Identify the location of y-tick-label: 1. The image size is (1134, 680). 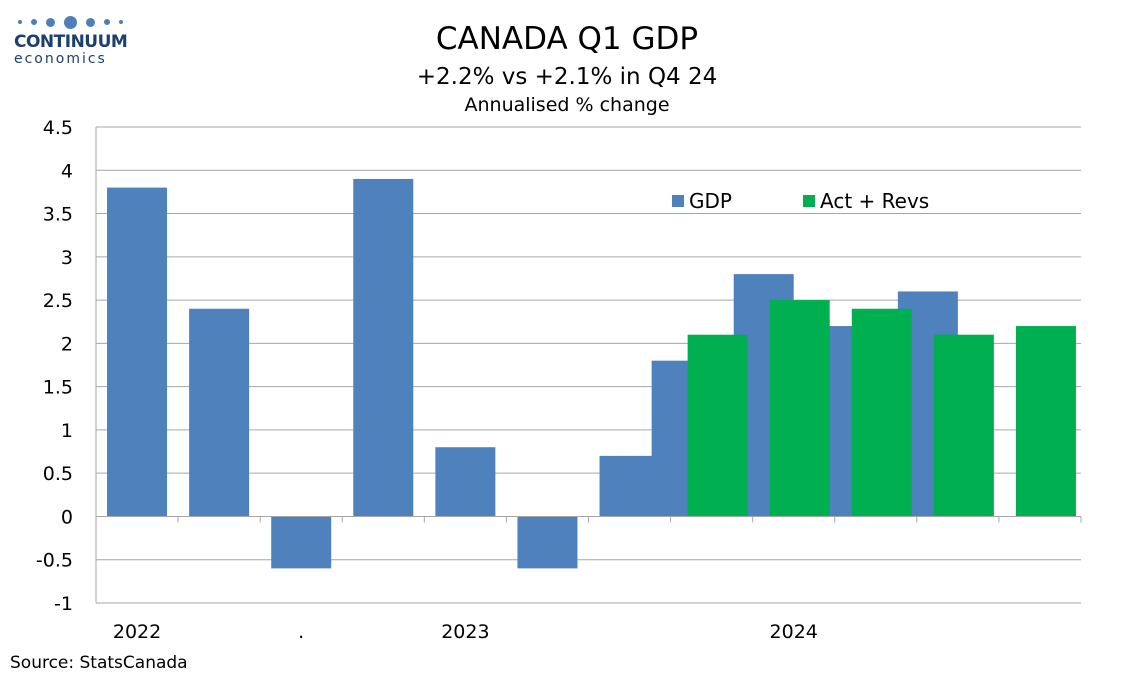
(67, 431).